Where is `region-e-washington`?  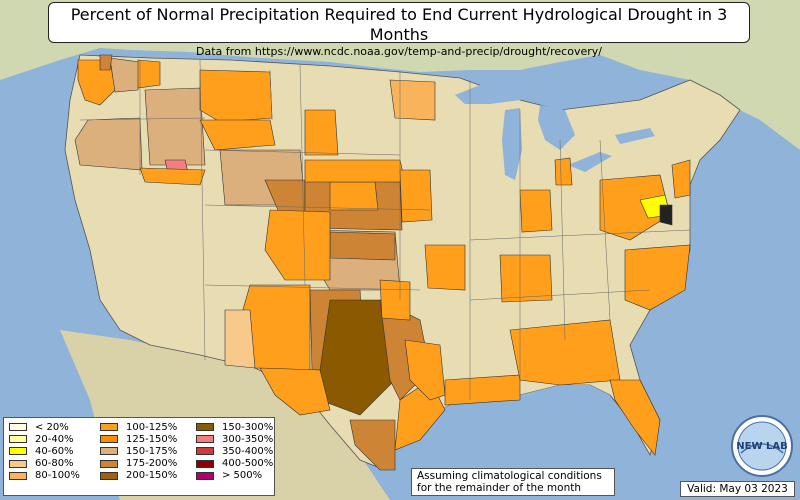 region-e-washington is located at coordinates (125, 75).